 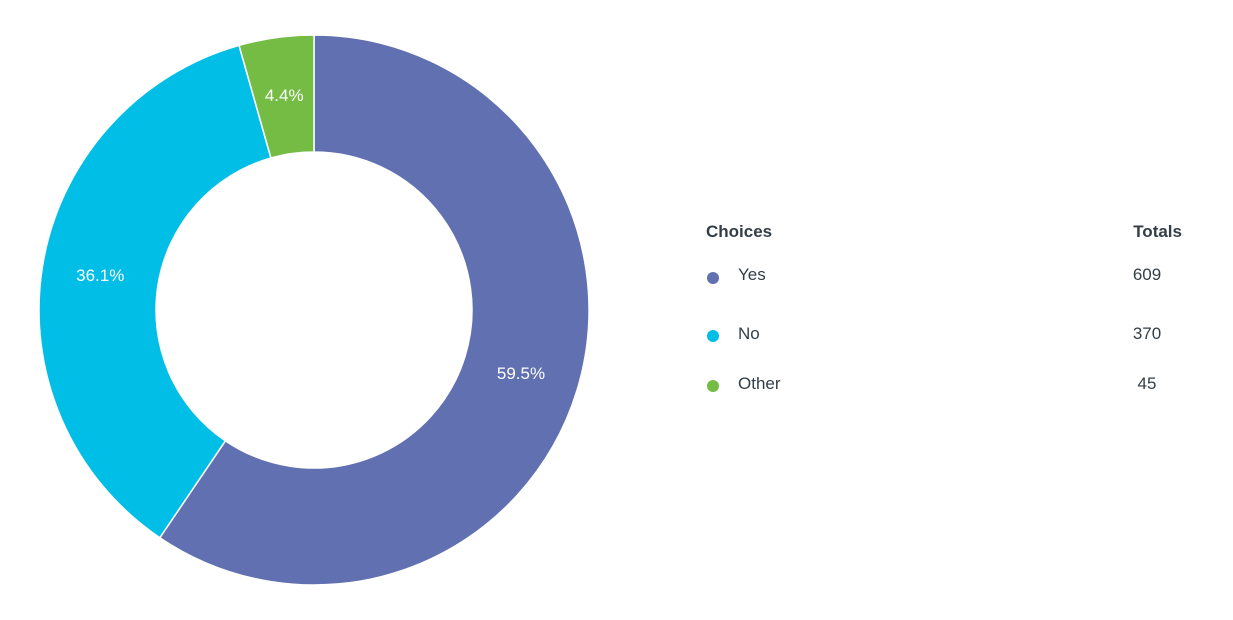 I want to click on legend-total-yes: 609, so click(x=1147, y=274).